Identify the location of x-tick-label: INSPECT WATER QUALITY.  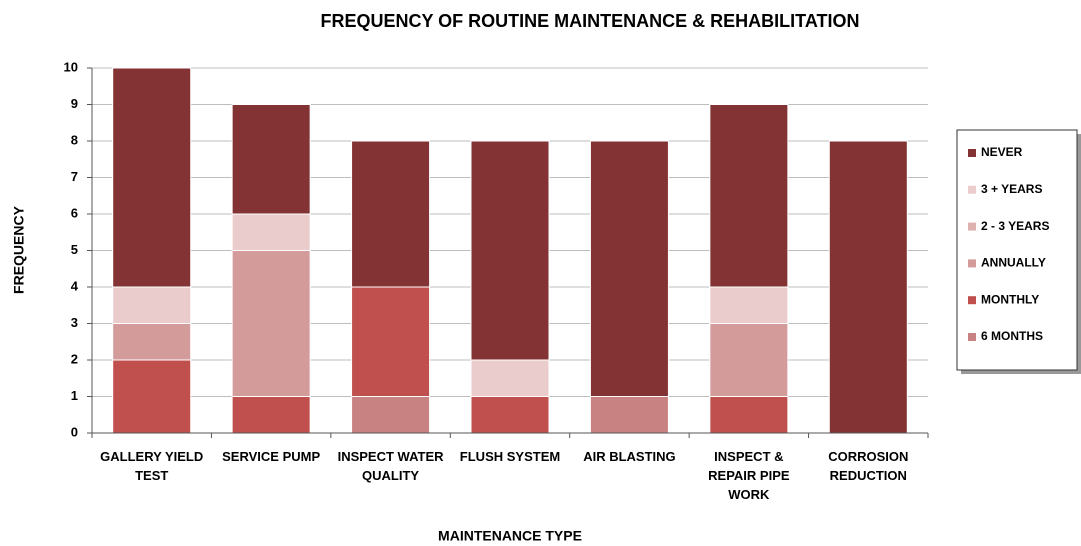
(390, 466).